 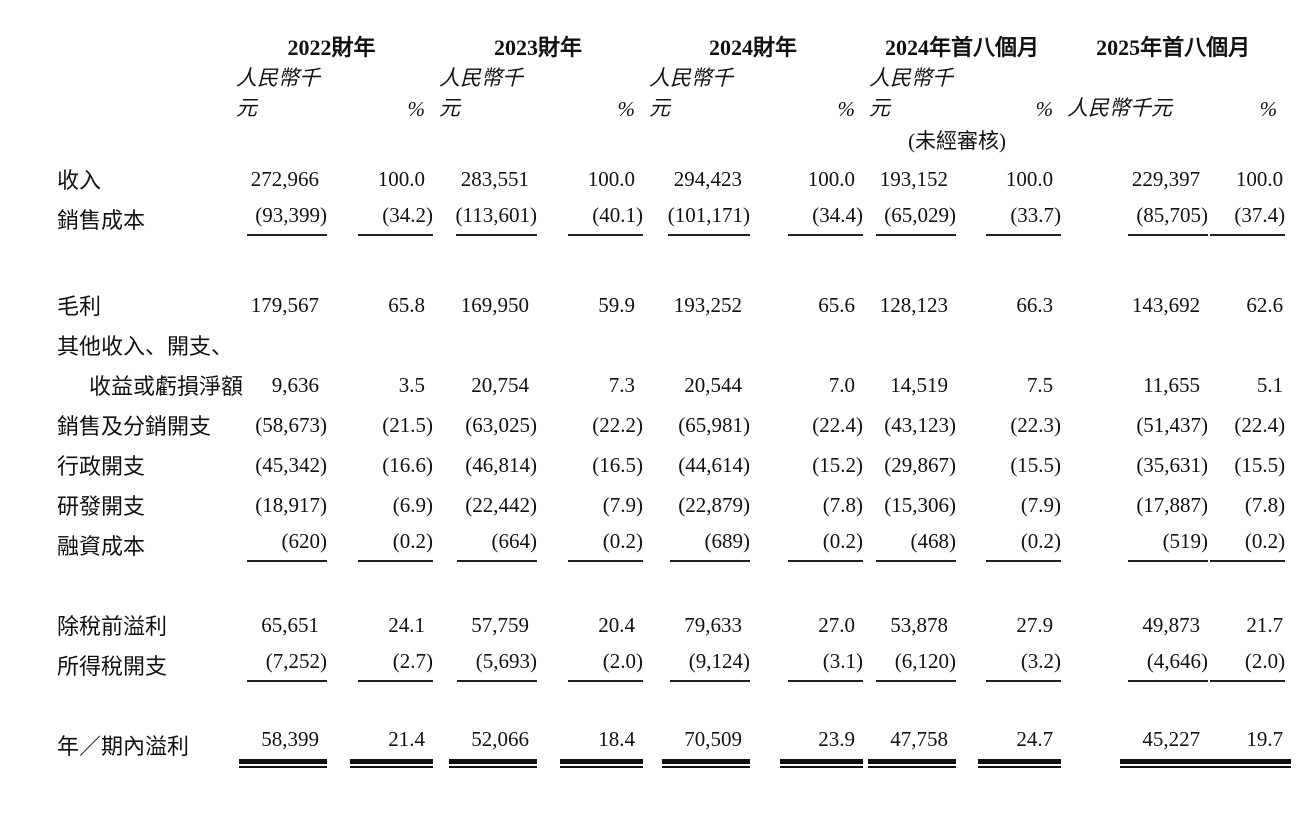 What do you see at coordinates (1172, 424) in the screenshot?
I see `cell-value: (51,437)` at bounding box center [1172, 424].